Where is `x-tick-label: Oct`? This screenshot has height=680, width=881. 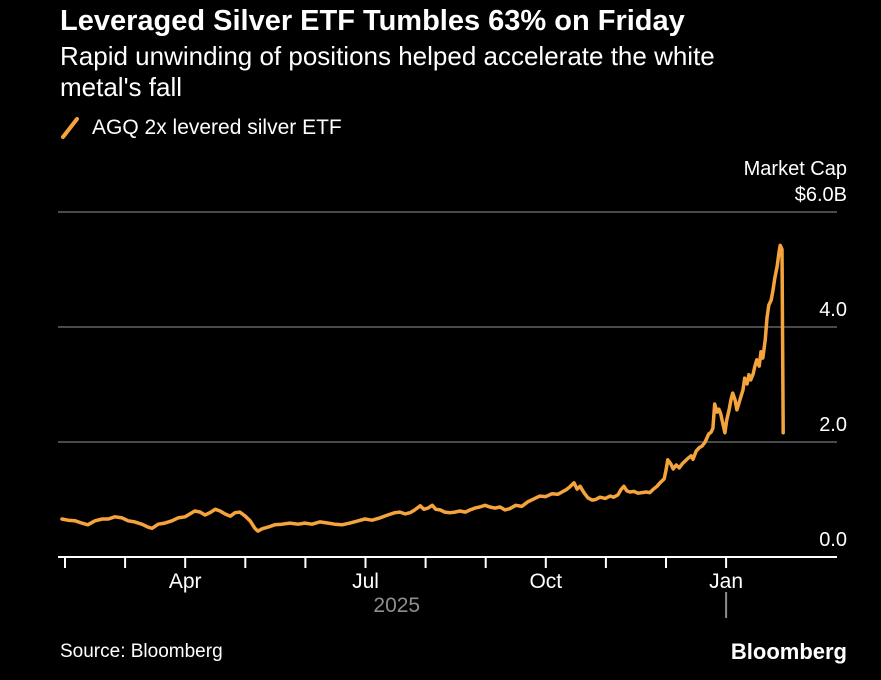 x-tick-label: Oct is located at coordinates (546, 581).